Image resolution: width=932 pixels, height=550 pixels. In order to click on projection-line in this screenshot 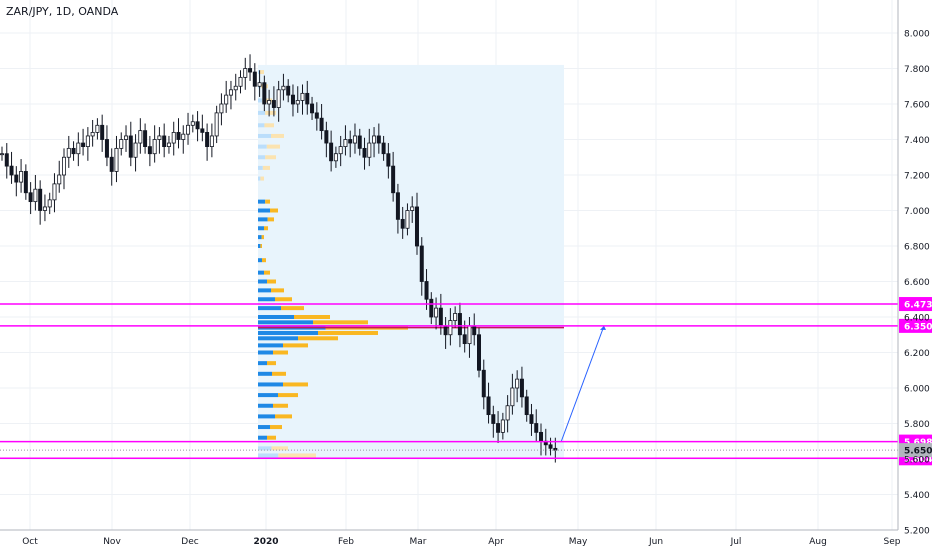, I will do `click(582, 383)`.